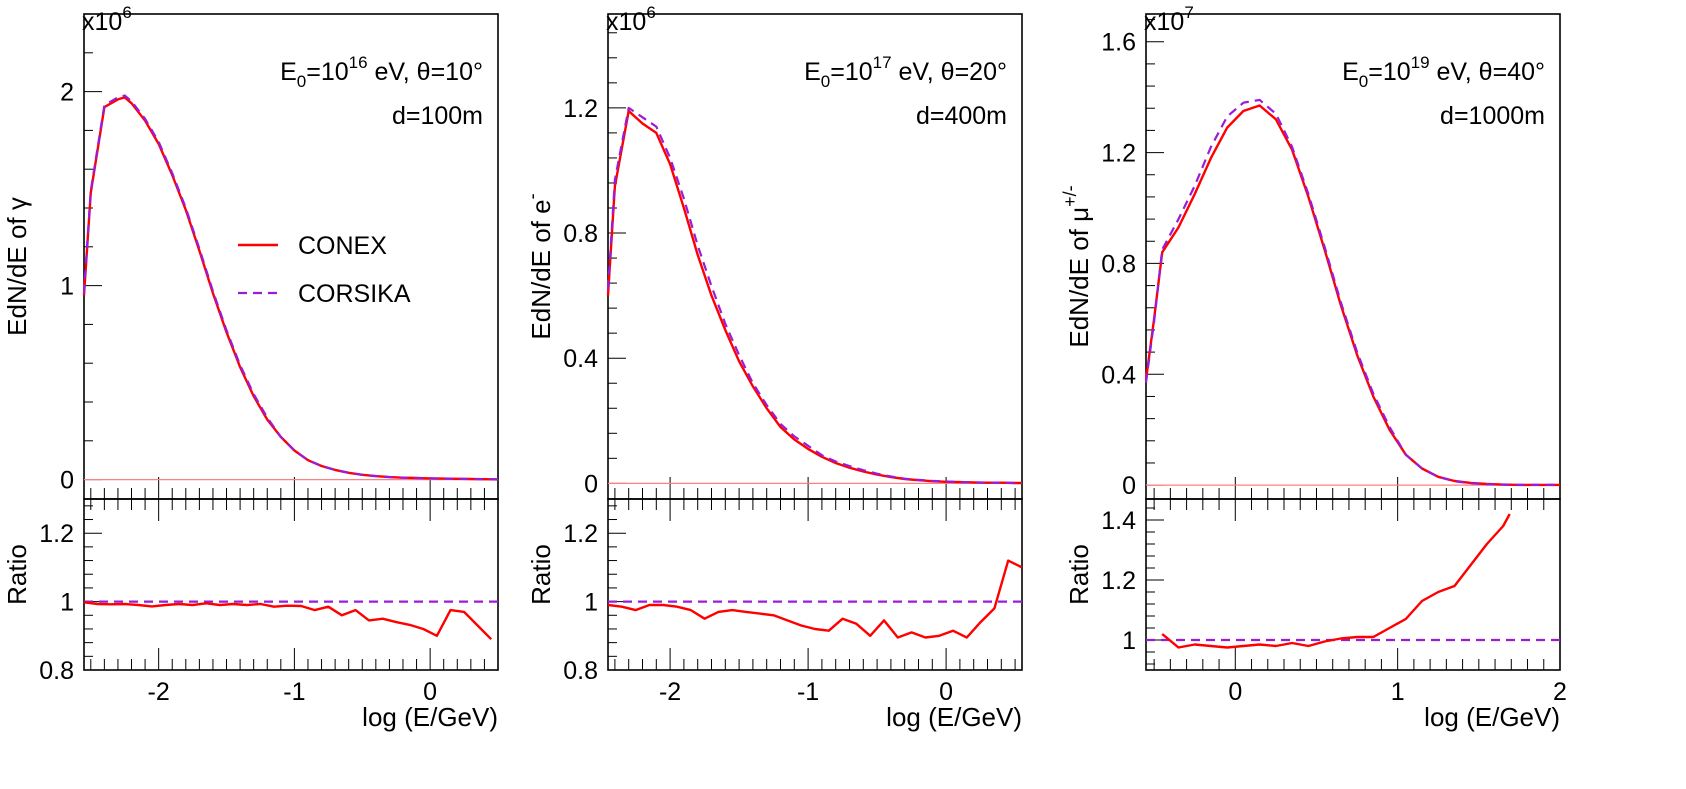  Describe the element at coordinates (342, 246) in the screenshot. I see `legend-conex-label: CONEX` at that location.